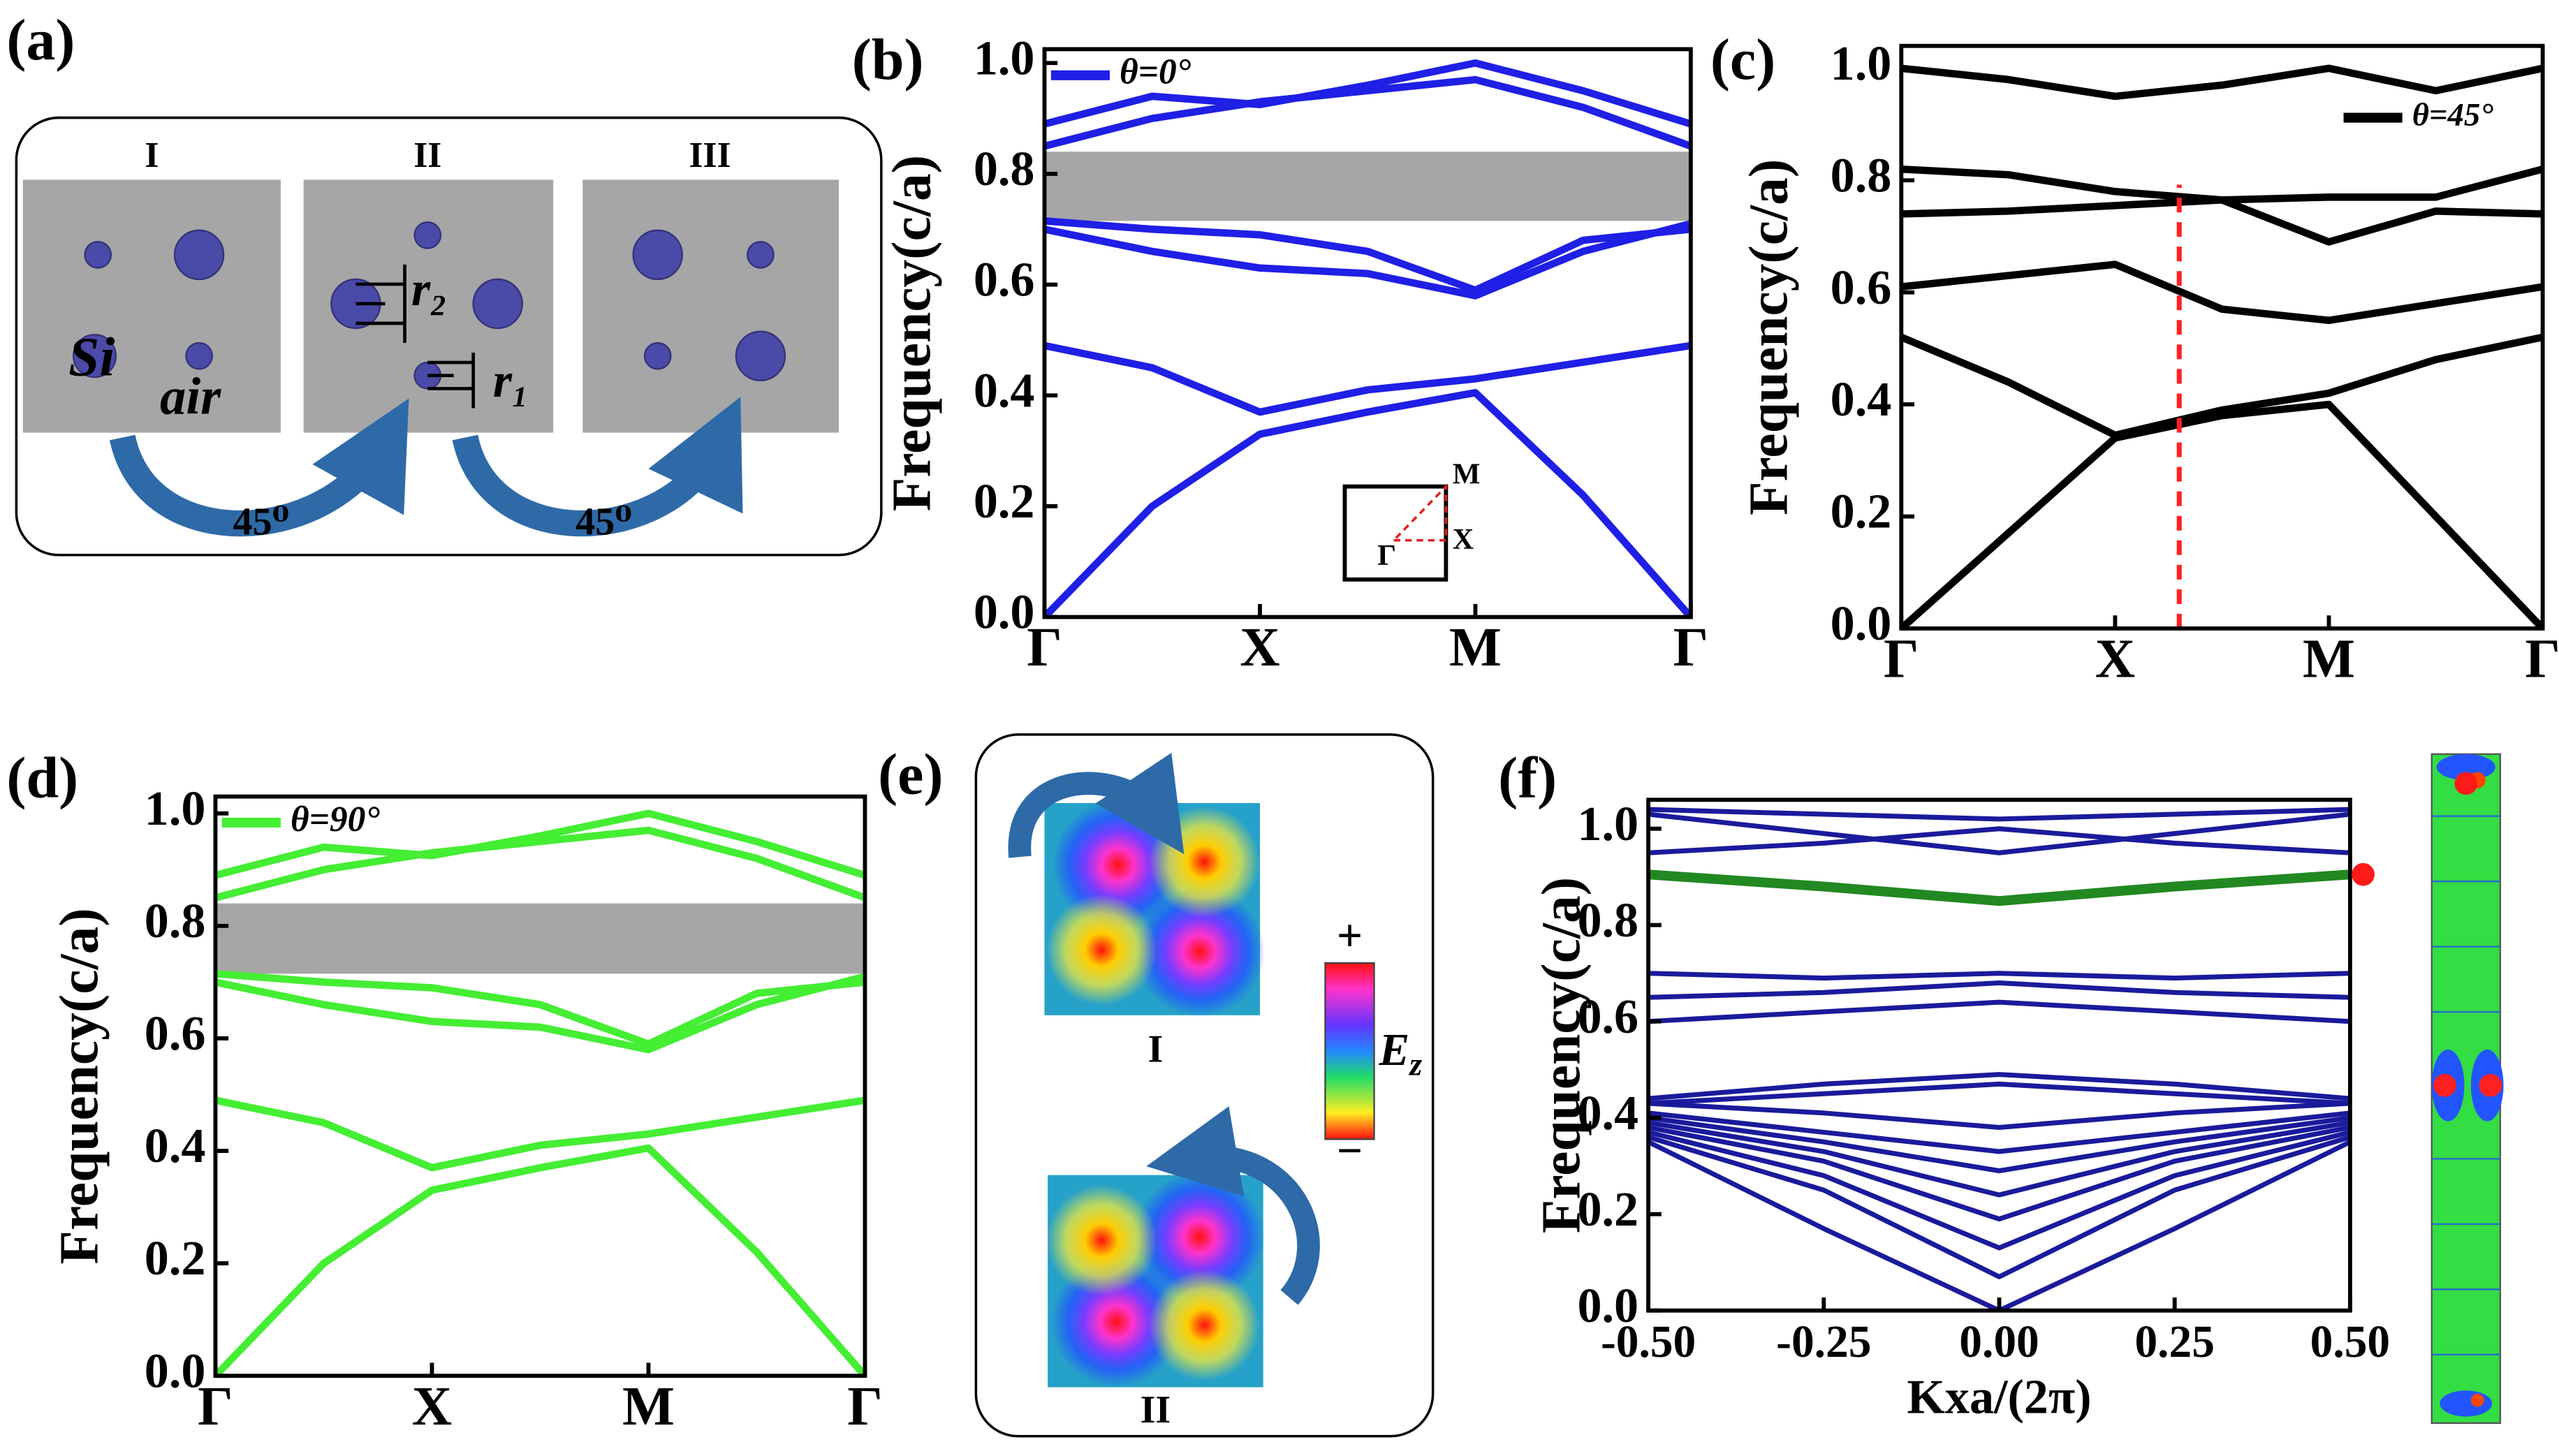 This screenshot has height=1456, width=2559. What do you see at coordinates (2467, 1089) in the screenshot?
I see `mode-profile` at bounding box center [2467, 1089].